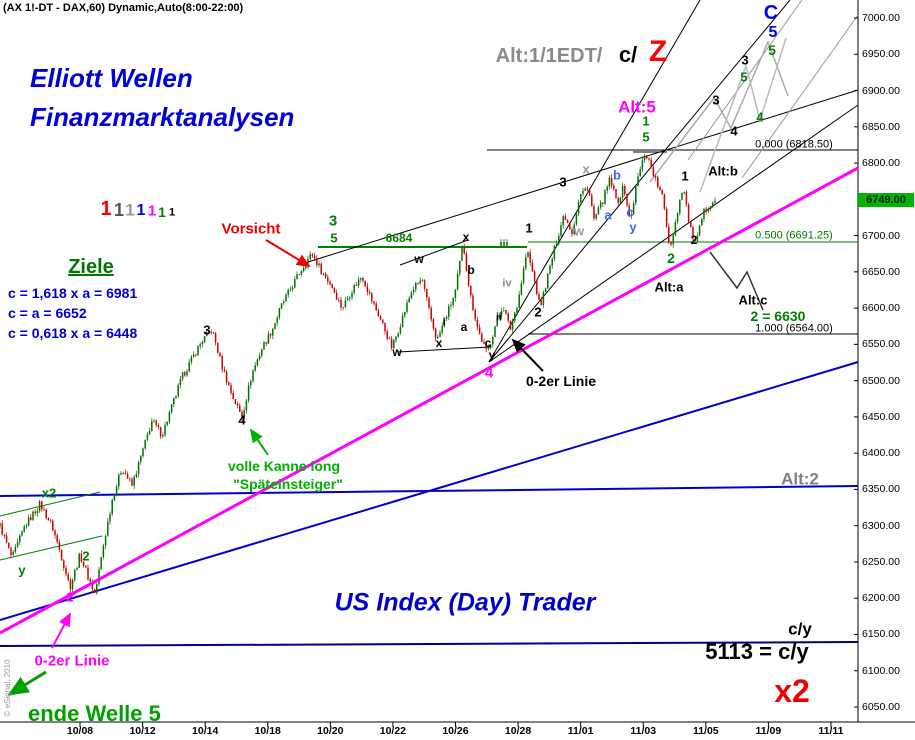 The width and height of the screenshot is (915, 740). What do you see at coordinates (434, 252) in the screenshot?
I see `line-triangle-top` at bounding box center [434, 252].